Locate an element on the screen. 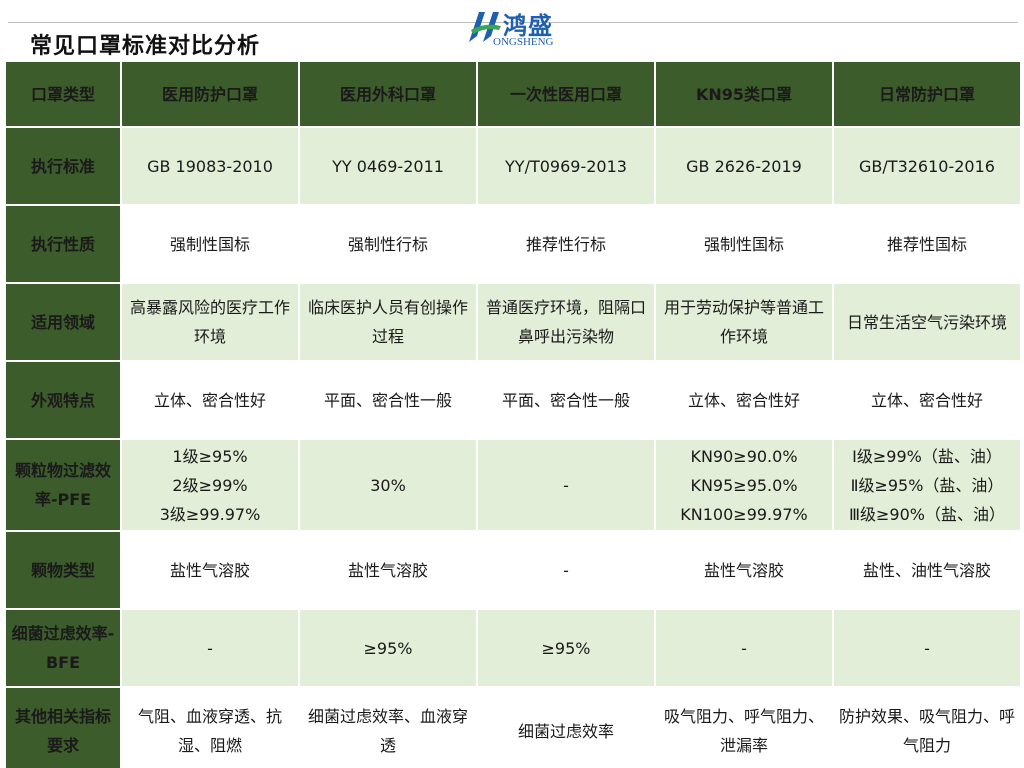 The width and height of the screenshot is (1024, 768). row-header: 适用领域 is located at coordinates (63, 322).